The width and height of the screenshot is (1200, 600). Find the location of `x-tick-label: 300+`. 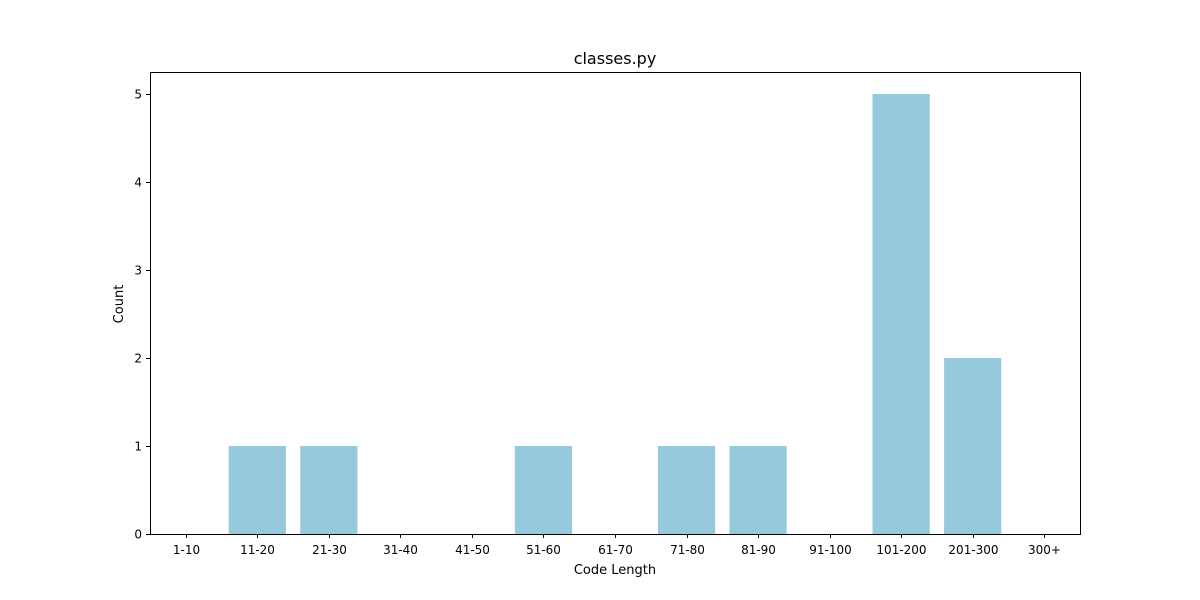

x-tick-label: 300+ is located at coordinates (1044, 550).